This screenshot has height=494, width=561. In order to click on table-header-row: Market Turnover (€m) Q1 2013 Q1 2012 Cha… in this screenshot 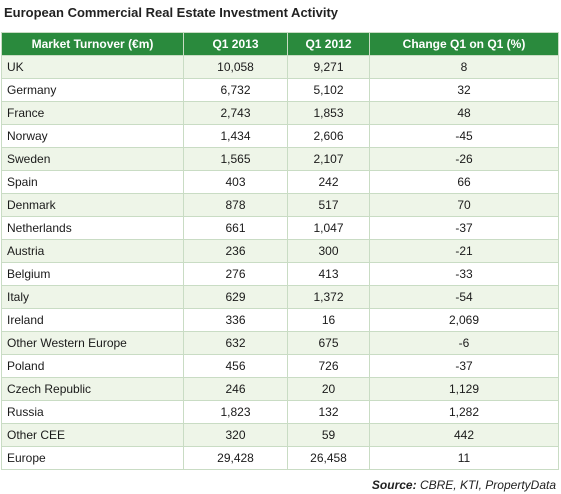, I will do `click(280, 44)`.